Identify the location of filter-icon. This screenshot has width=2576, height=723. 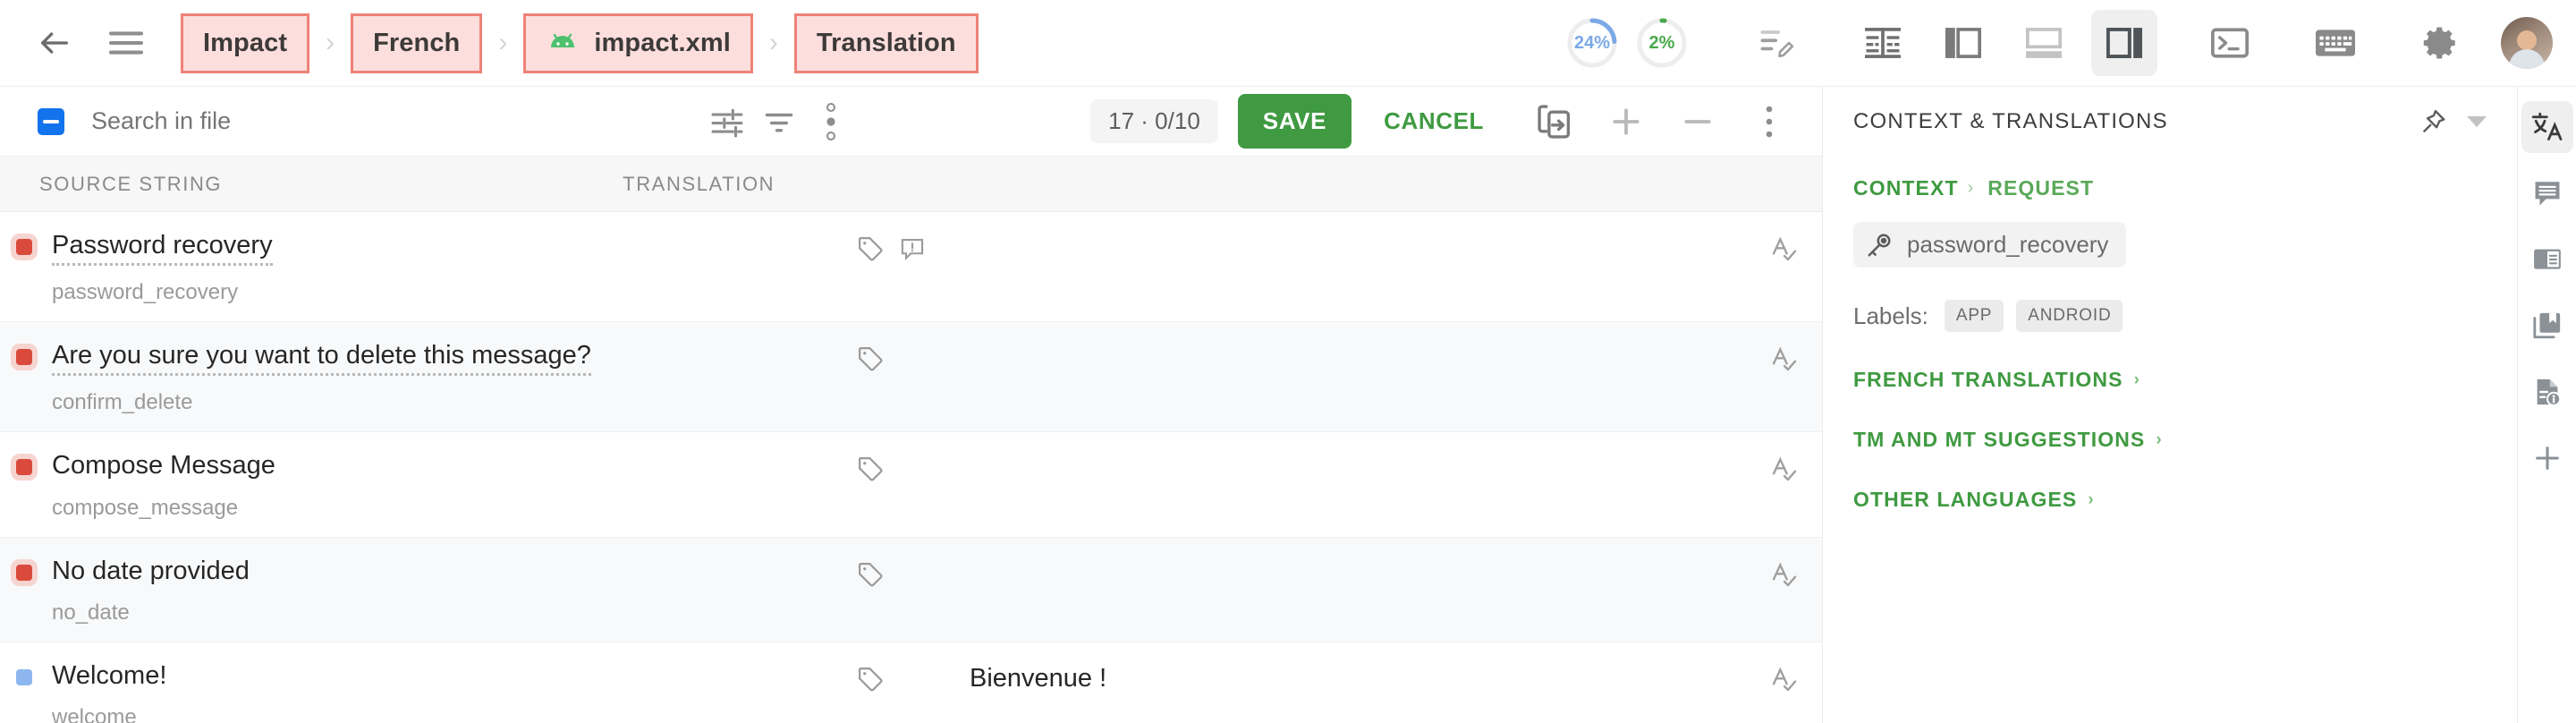
(779, 122).